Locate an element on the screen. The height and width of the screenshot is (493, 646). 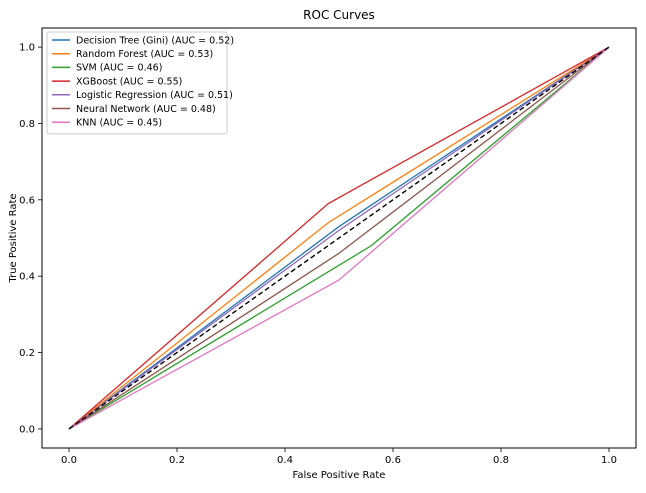
legend-label-7: KNN (AUC = 0.45) is located at coordinates (119, 123).